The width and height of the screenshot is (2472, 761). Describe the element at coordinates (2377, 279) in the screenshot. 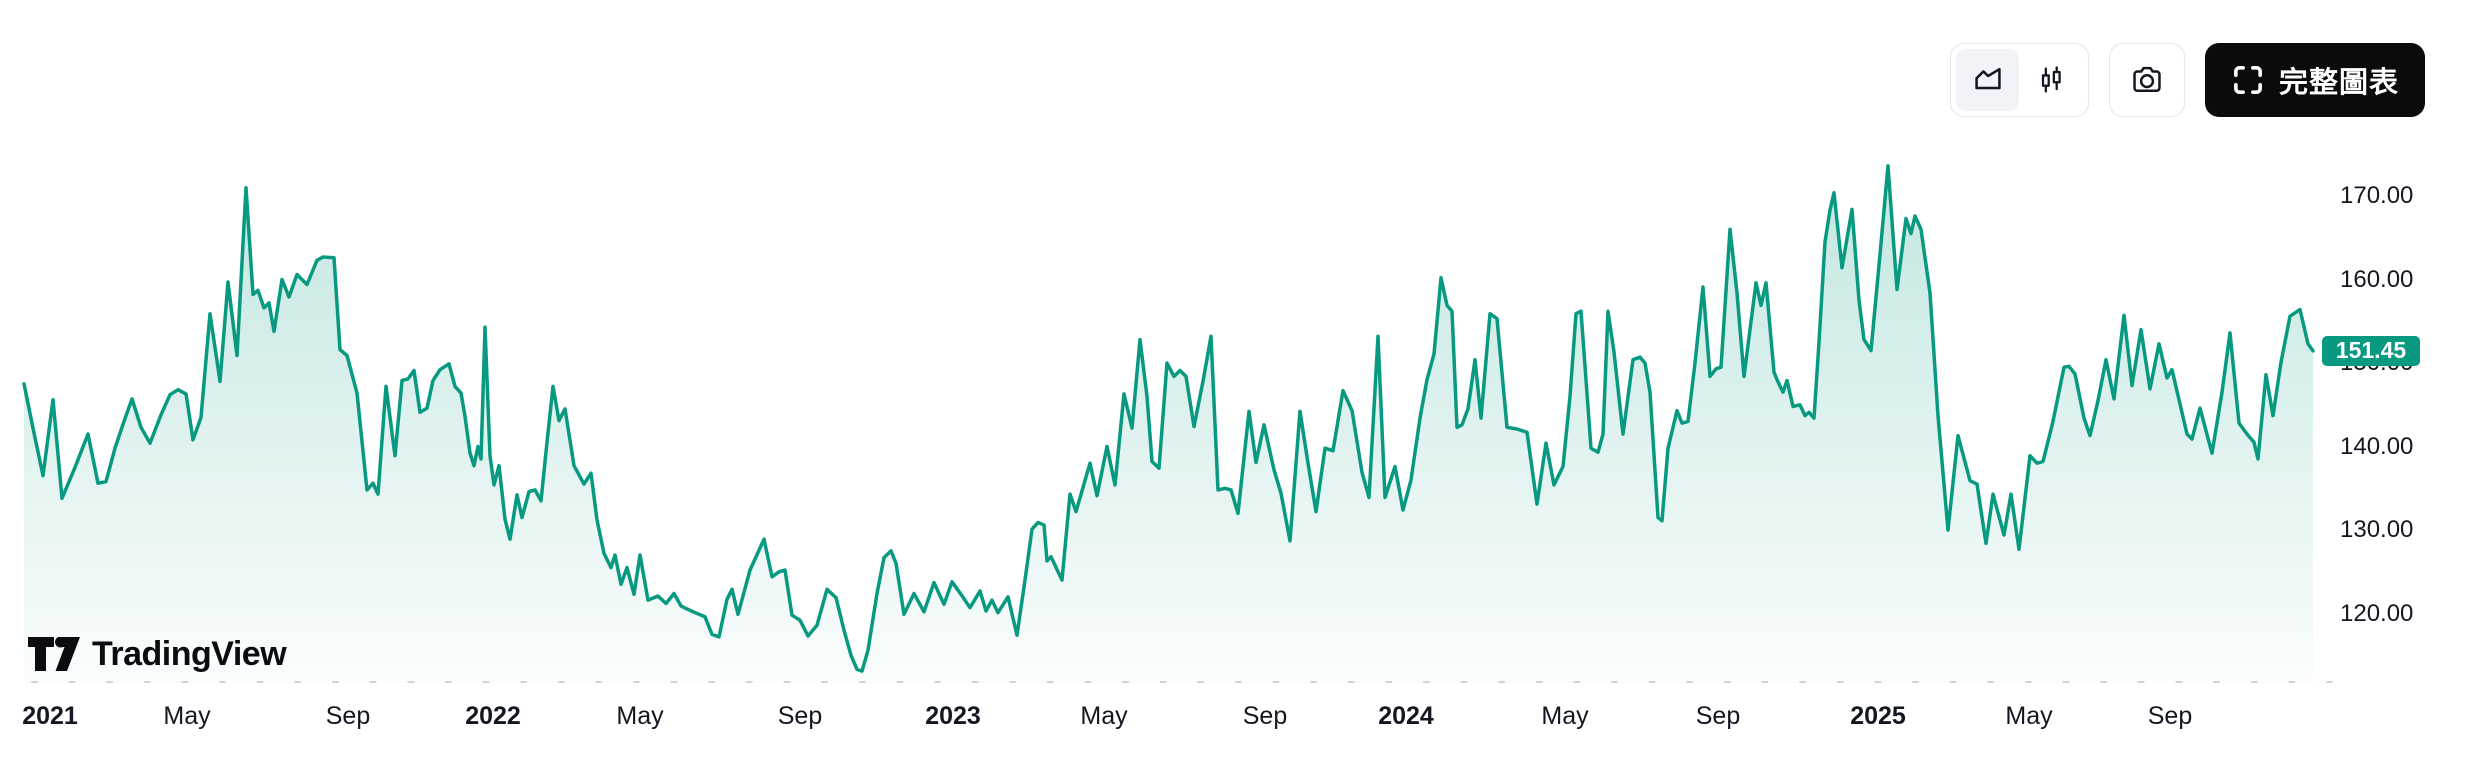

I see `y-axis-label: 160.00` at that location.